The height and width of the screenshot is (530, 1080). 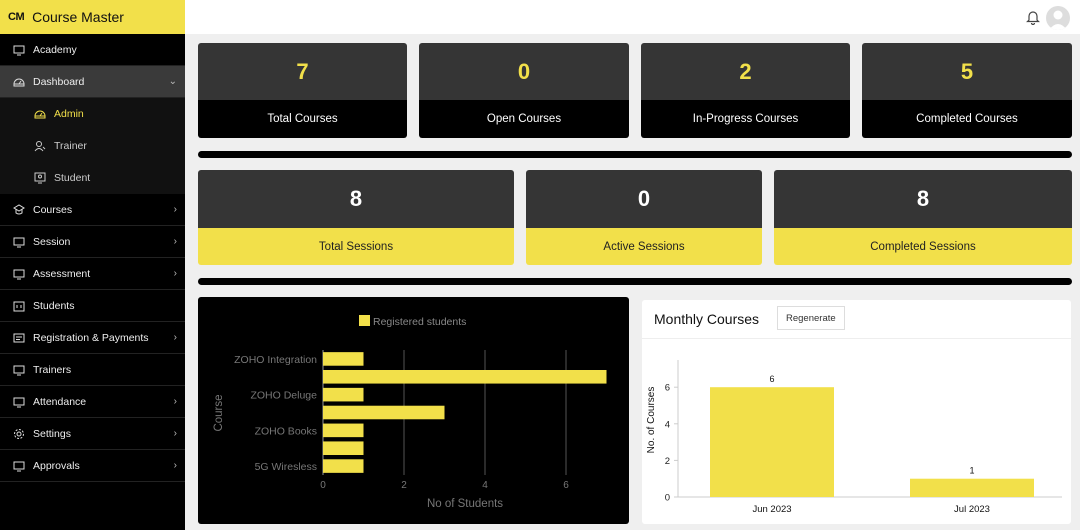 I want to click on y-tick-label: 0, so click(x=667, y=498).